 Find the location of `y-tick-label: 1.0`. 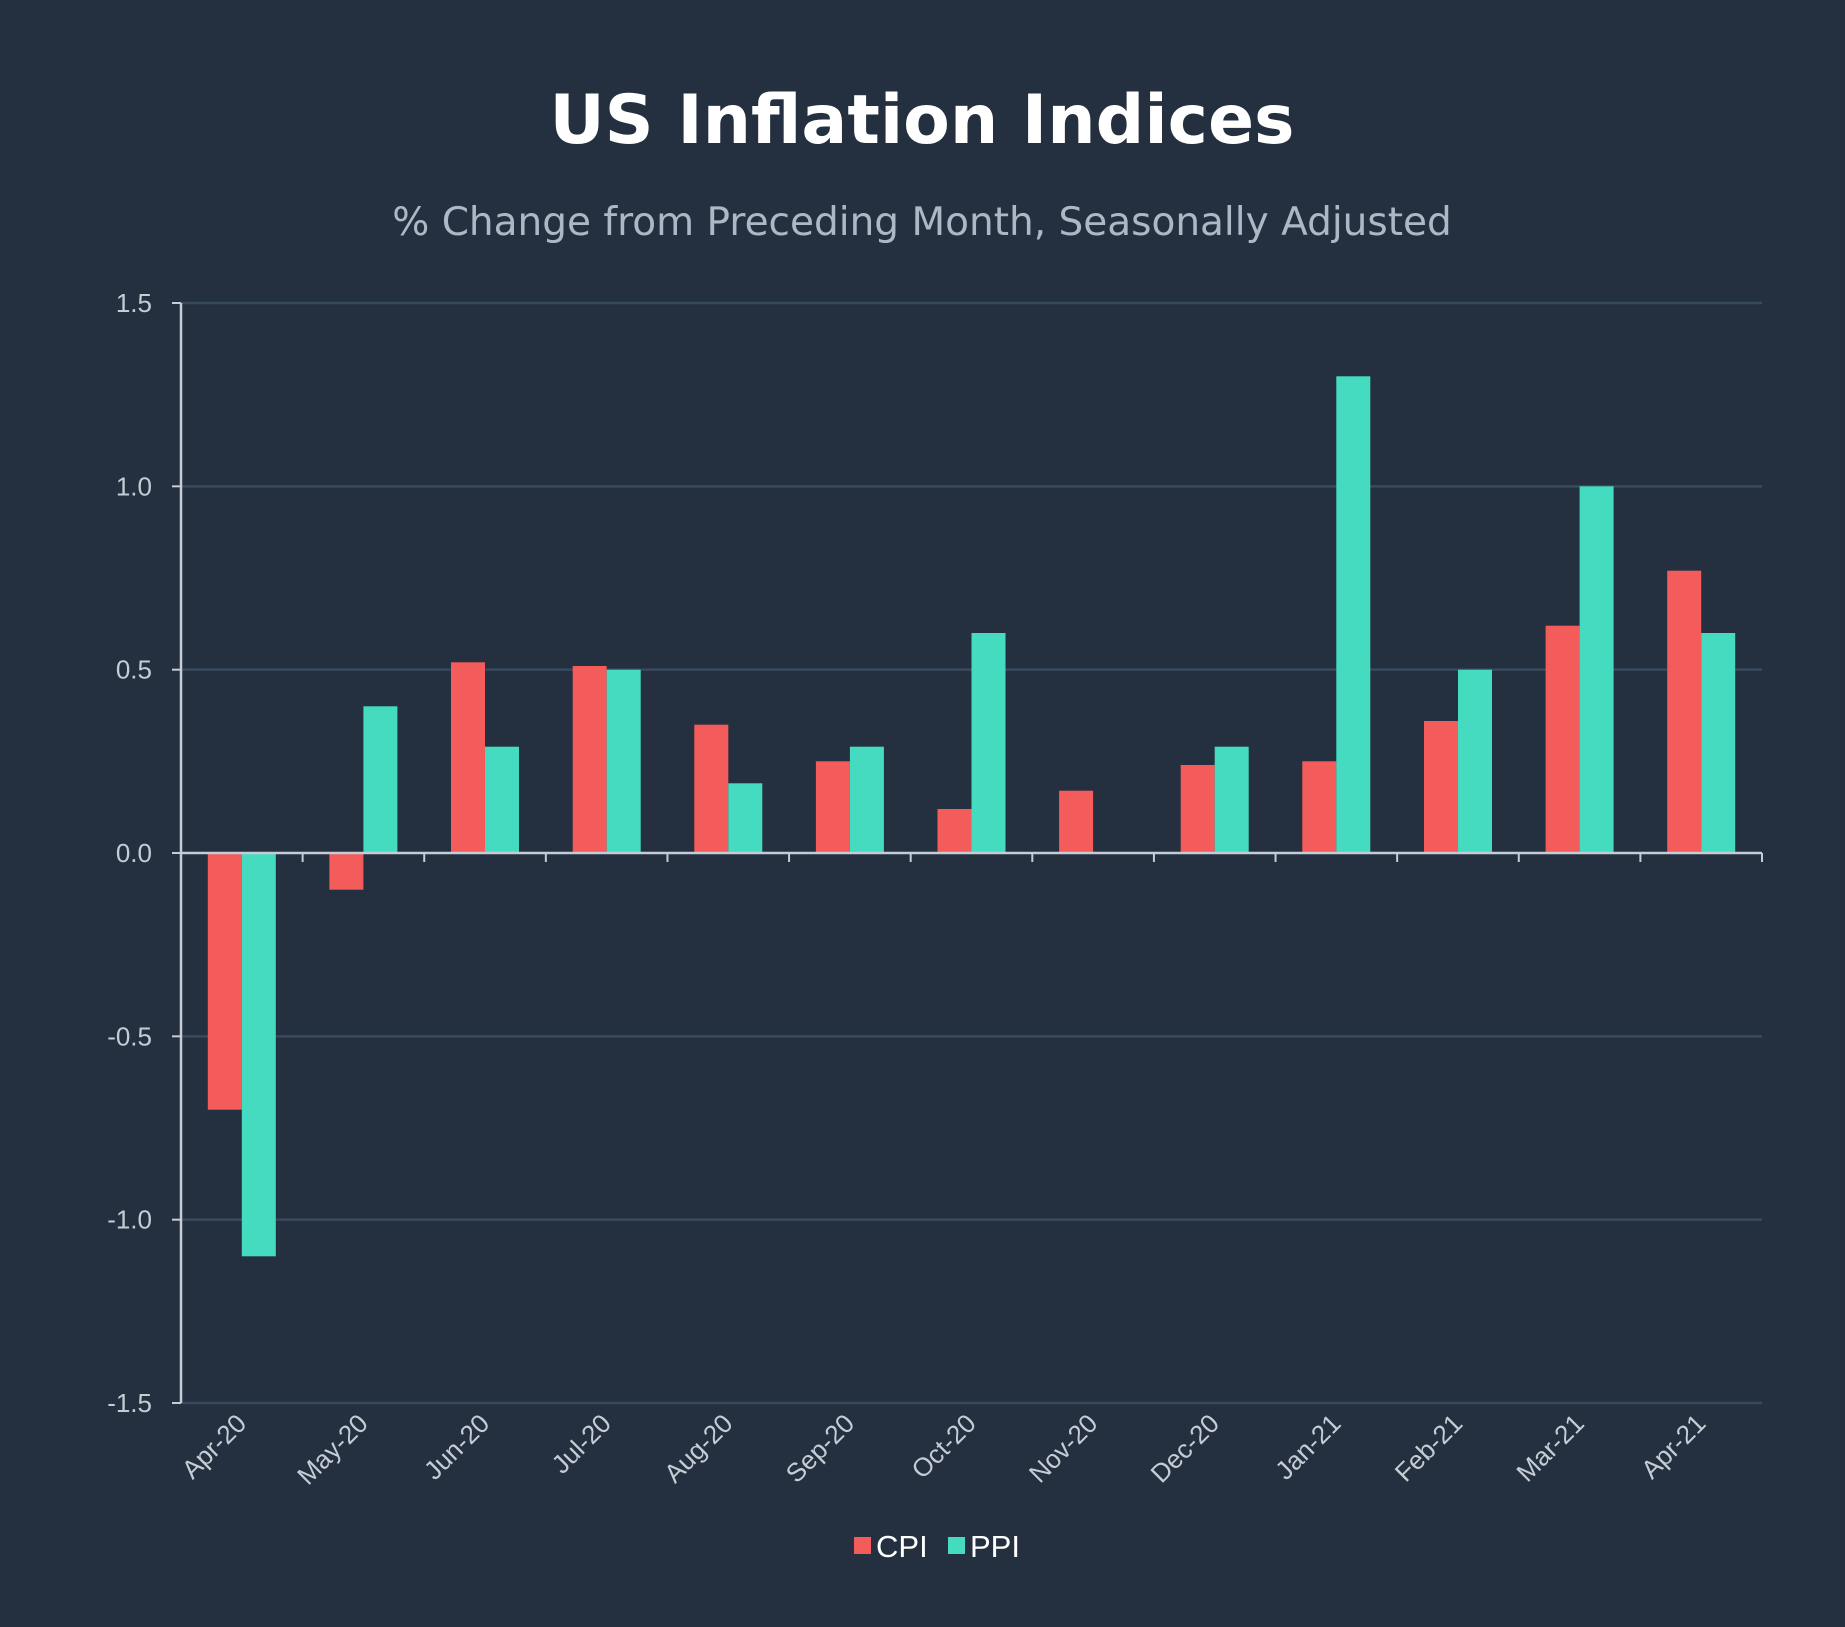

y-tick-label: 1.0 is located at coordinates (134, 486).